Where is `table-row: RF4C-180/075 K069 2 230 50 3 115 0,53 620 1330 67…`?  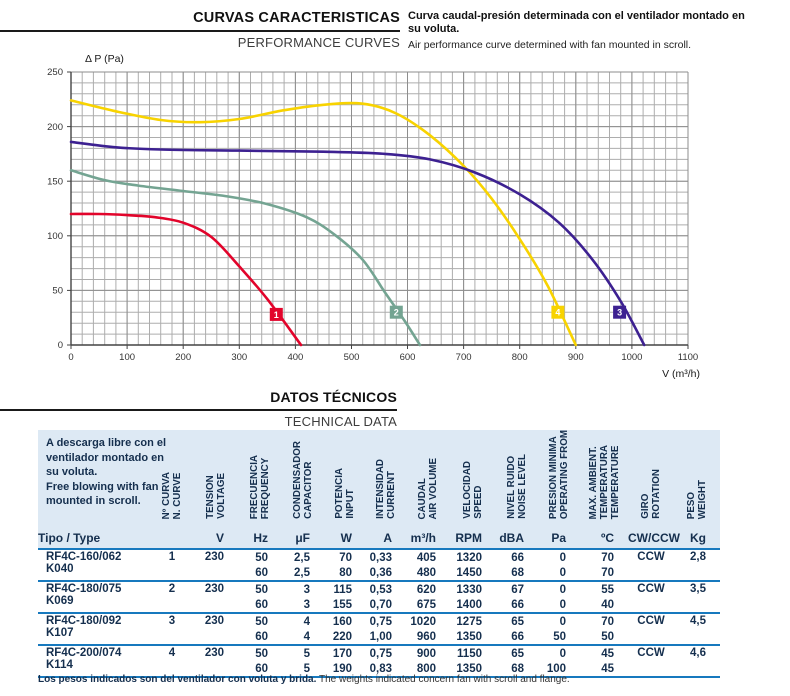
table-row: RF4C-180/075 K069 2 230 50 3 115 0,53 620 1330 67… is located at coordinates (379, 597).